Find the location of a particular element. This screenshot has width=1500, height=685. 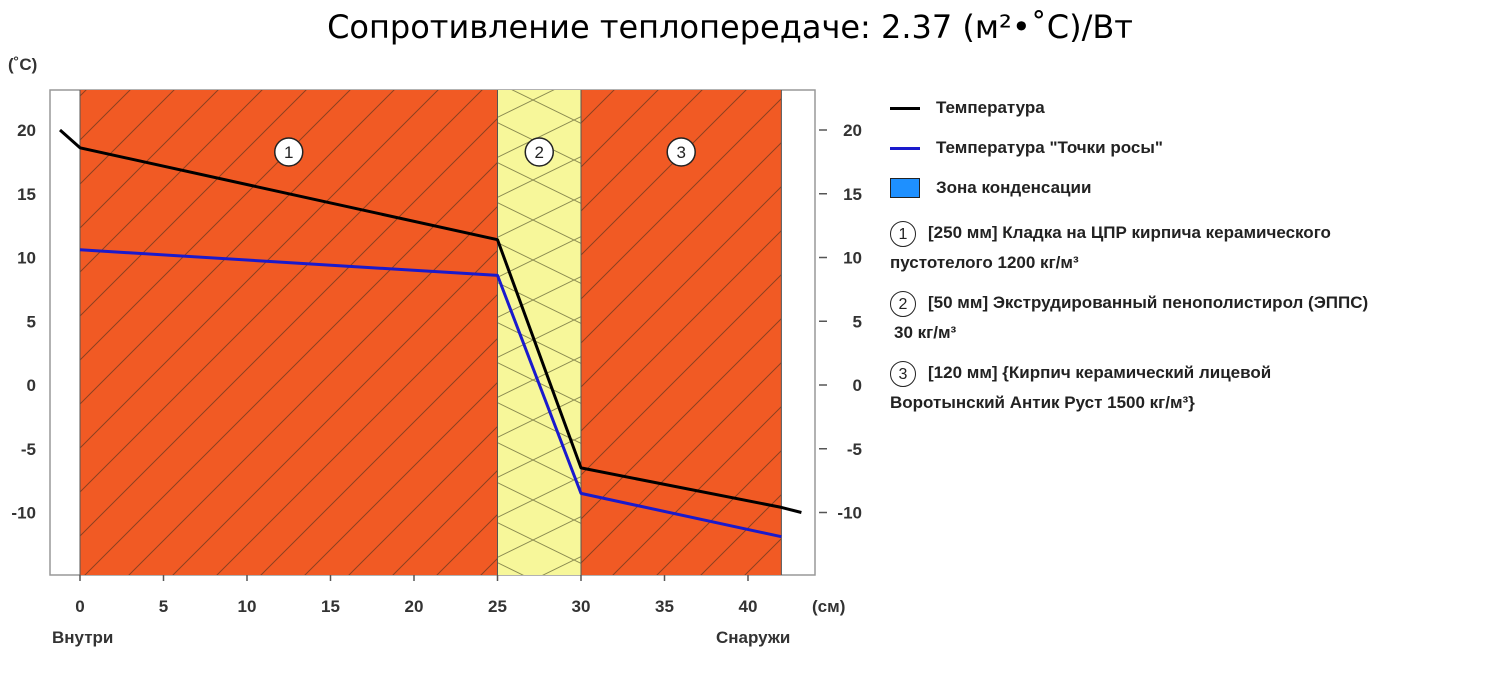

layer-description-line2: пустотелого 1200 кг/м³ is located at coordinates (984, 262).